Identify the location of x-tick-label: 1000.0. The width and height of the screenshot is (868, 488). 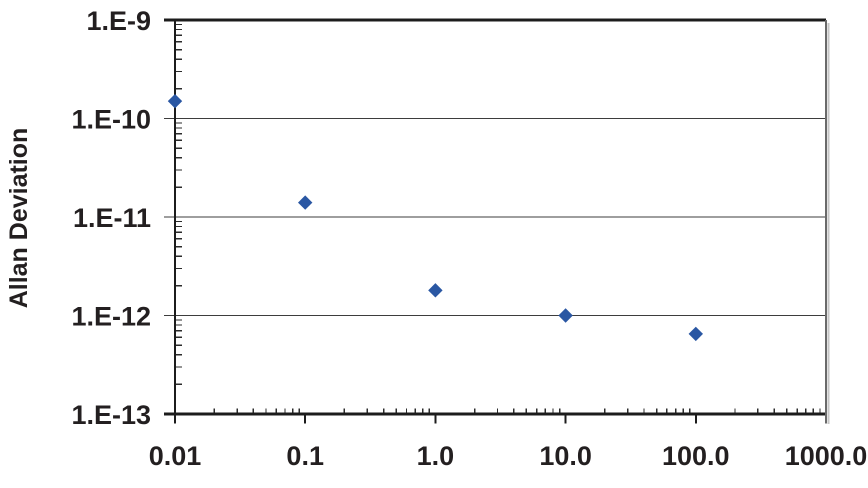
(826, 456).